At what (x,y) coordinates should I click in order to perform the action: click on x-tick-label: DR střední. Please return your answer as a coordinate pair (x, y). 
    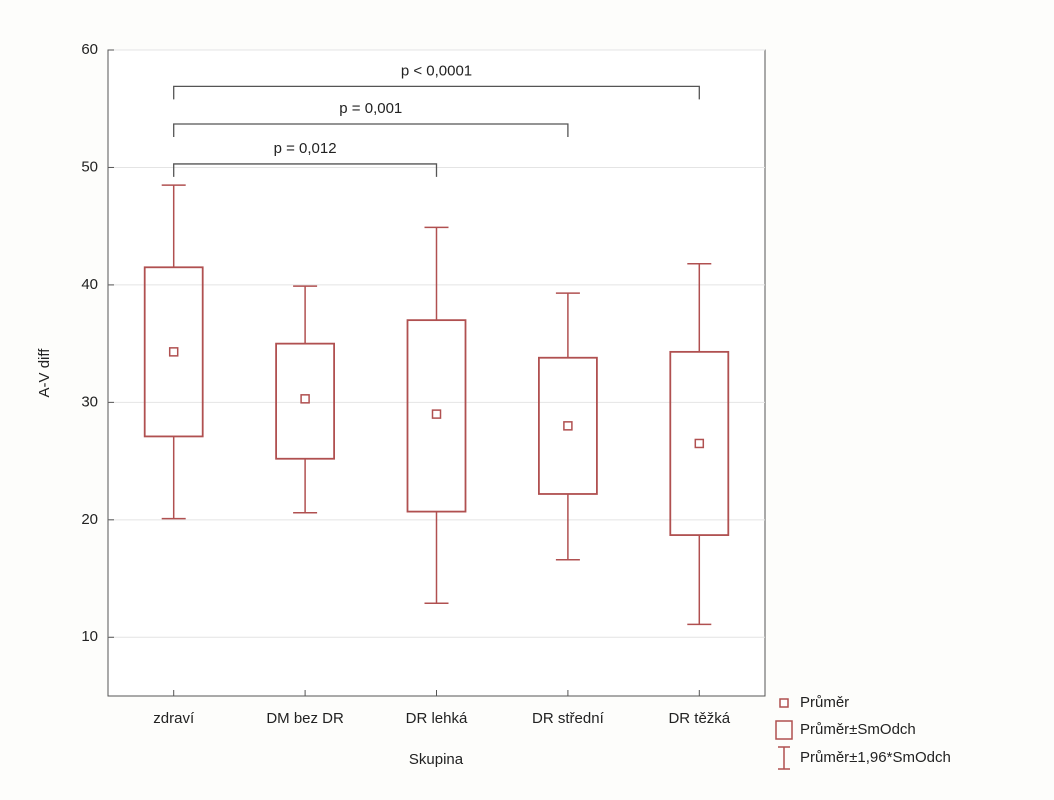
    Looking at the image, I should click on (568, 718).